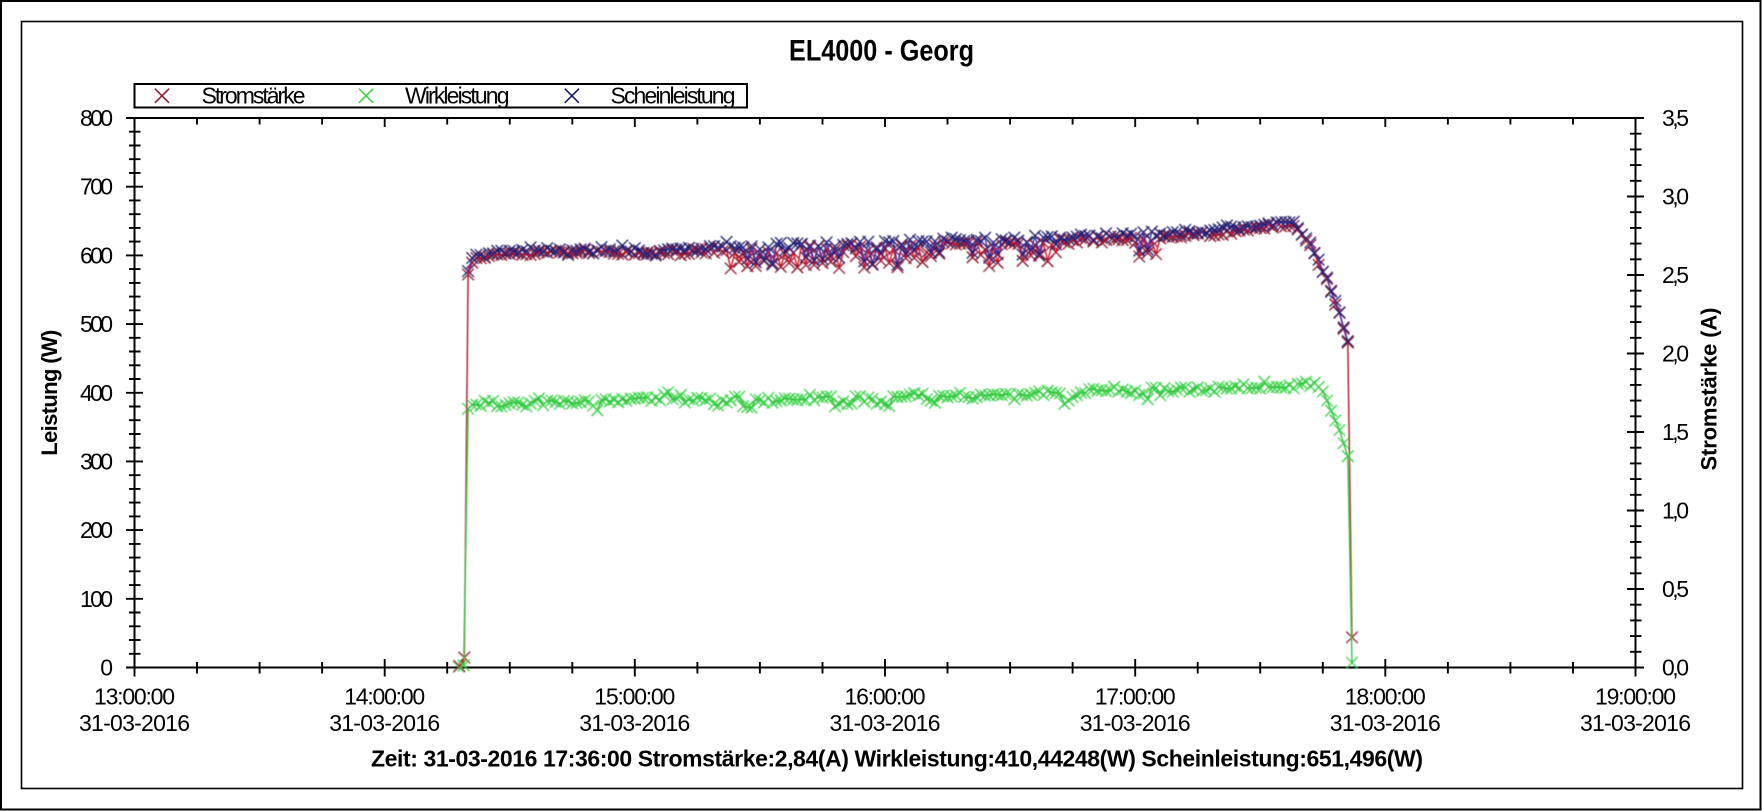  Describe the element at coordinates (49, 393) in the screenshot. I see `svg-text: Leistung (W)` at that location.